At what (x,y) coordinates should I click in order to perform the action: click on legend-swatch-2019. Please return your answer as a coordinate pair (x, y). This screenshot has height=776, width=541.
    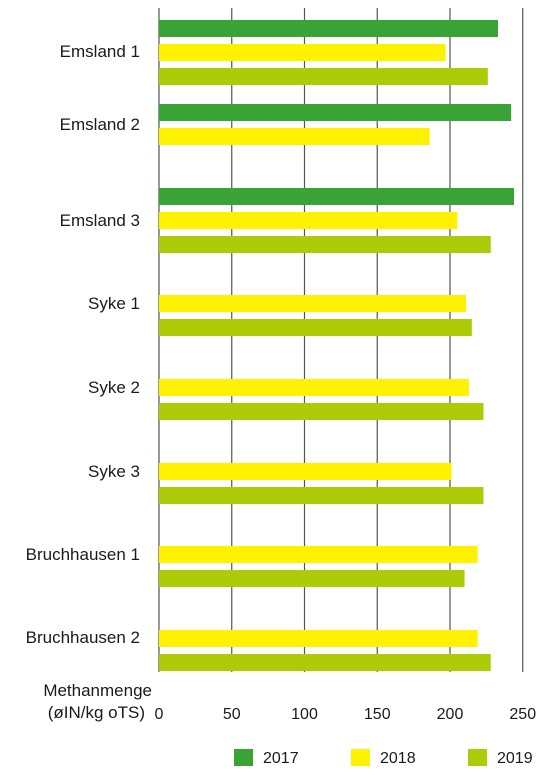
    Looking at the image, I should click on (477, 757).